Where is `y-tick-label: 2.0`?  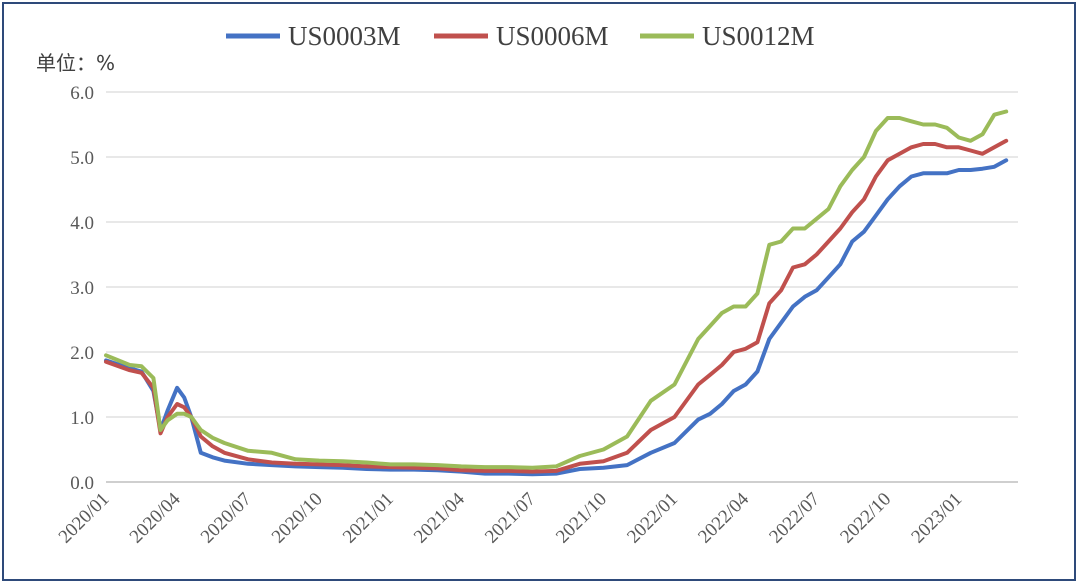
y-tick-label: 2.0 is located at coordinates (82, 353).